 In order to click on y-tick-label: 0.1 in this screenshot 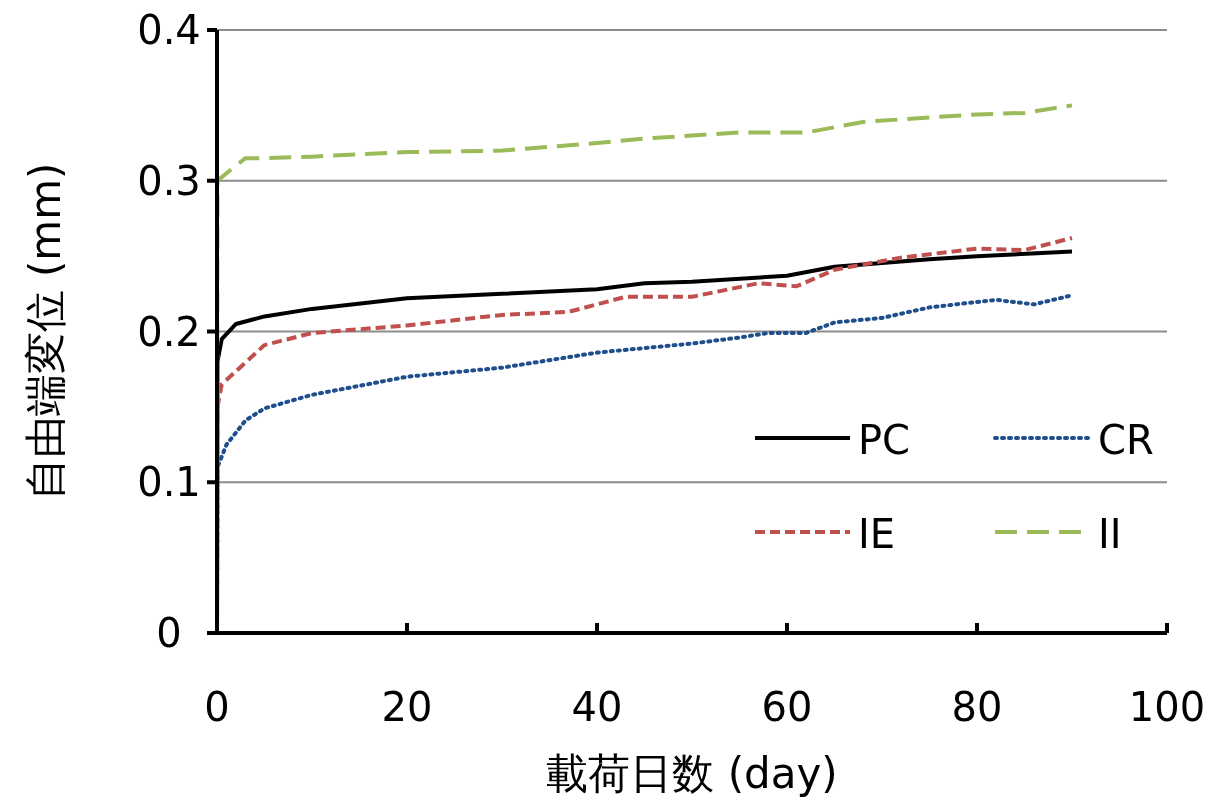, I will do `click(169, 482)`.